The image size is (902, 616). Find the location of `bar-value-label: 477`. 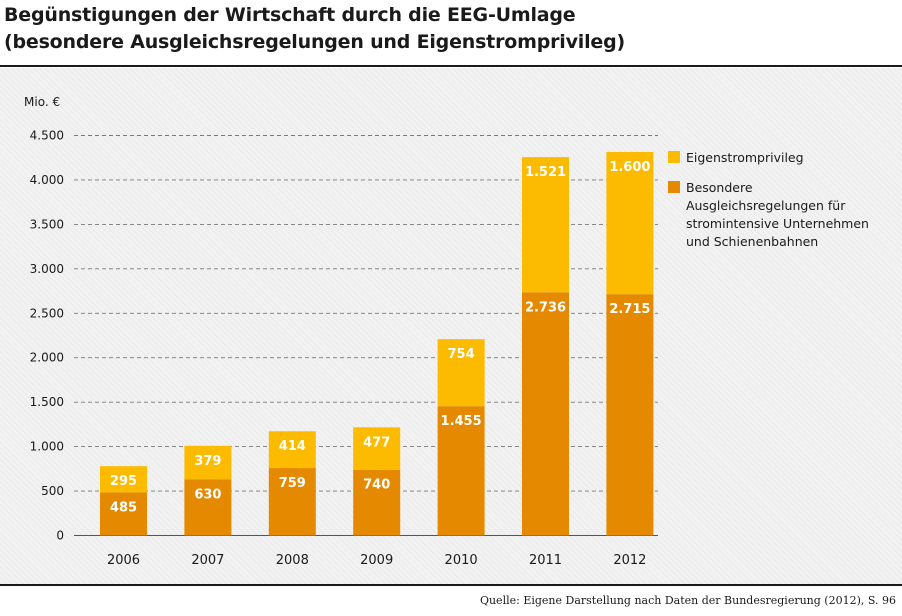

bar-value-label: 477 is located at coordinates (376, 442).